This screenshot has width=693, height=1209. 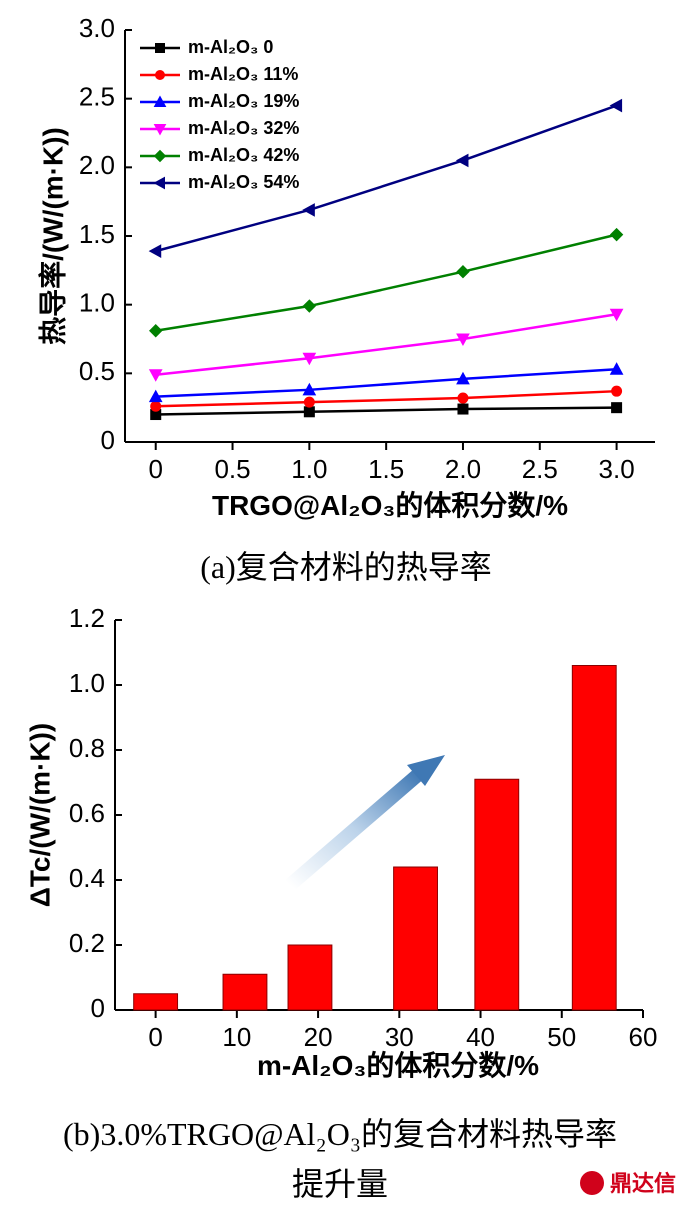 What do you see at coordinates (398, 1065) in the screenshot?
I see `chart-b-x-axis-title: m-Al₂O₃的体积分数/%` at bounding box center [398, 1065].